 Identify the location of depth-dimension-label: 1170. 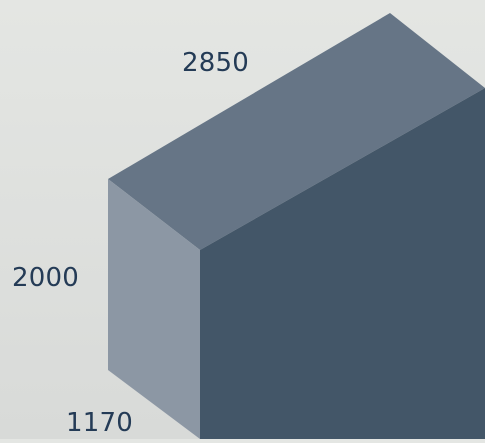
(99, 423).